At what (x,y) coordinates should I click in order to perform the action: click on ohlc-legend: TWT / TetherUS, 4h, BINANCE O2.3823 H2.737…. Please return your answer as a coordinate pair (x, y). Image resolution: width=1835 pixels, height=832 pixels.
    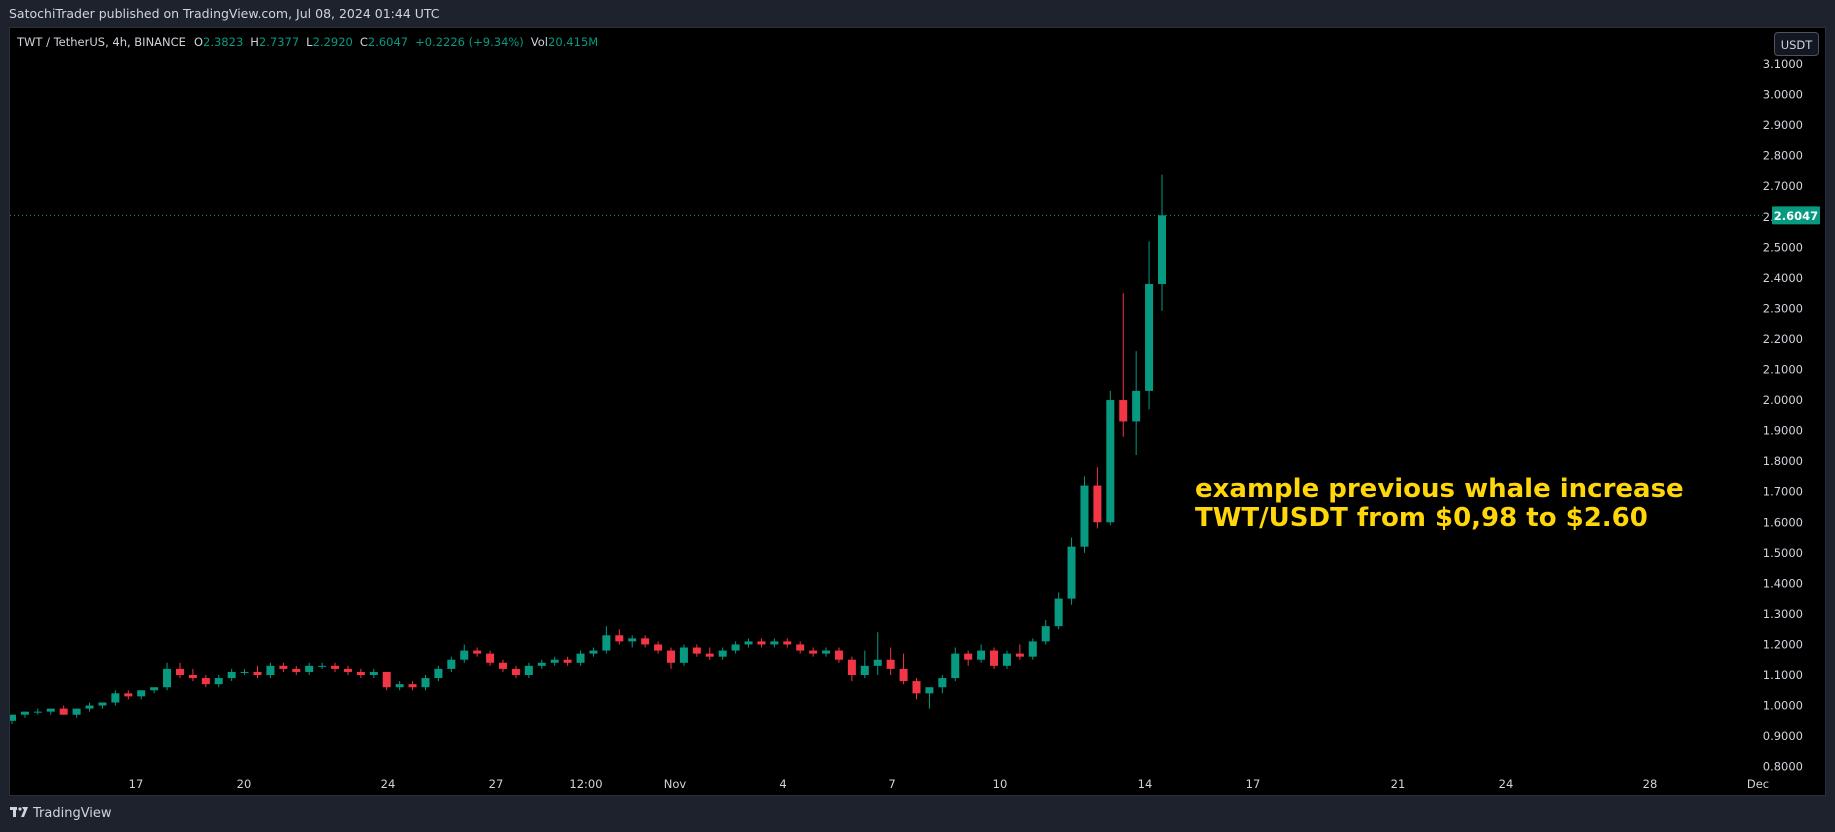
    Looking at the image, I should click on (311, 42).